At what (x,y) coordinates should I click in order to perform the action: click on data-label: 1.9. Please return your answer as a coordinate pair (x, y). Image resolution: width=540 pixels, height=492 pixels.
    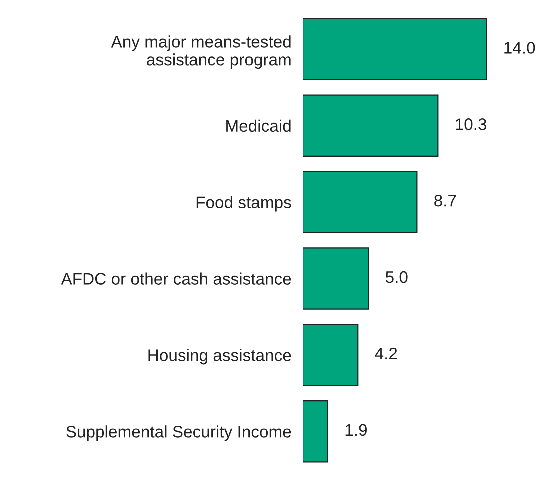
    Looking at the image, I should click on (356, 430).